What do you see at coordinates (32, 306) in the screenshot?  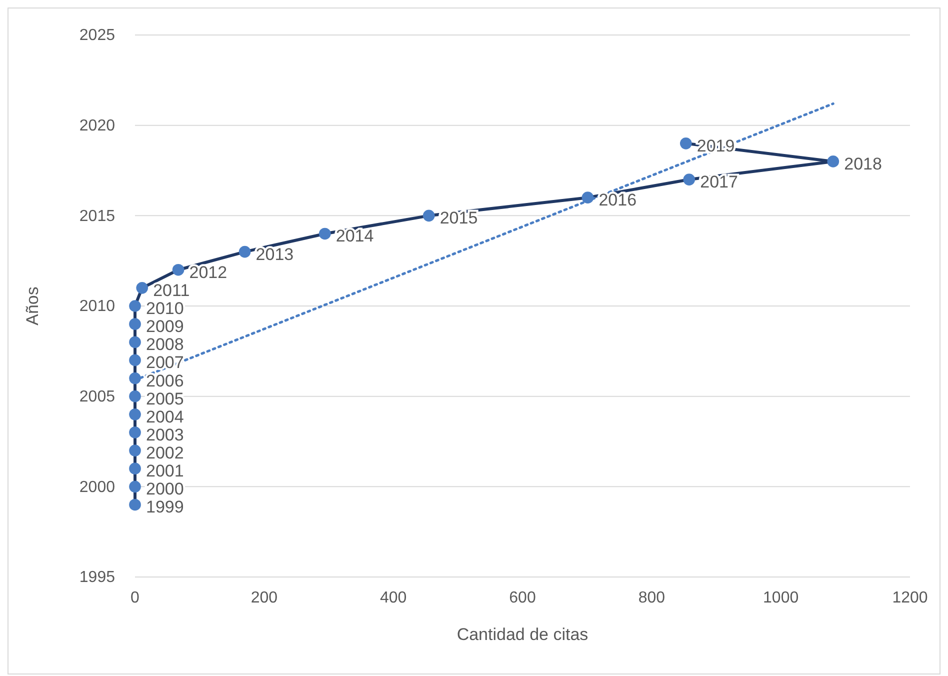 I see `y-axis-title: Años` at bounding box center [32, 306].